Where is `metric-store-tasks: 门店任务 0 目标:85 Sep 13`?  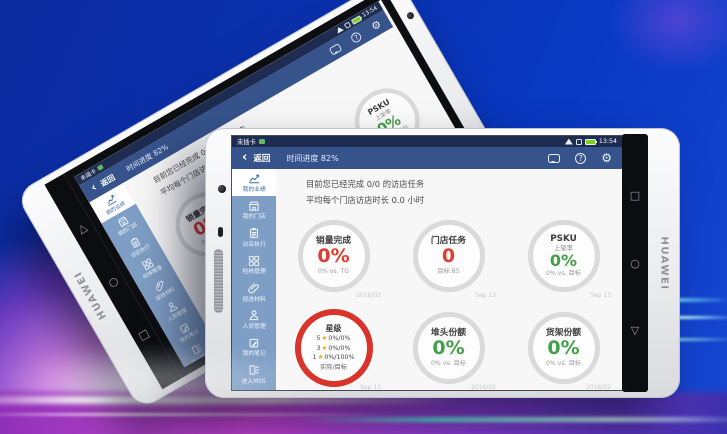 metric-store-tasks: 门店任务 0 目标:85 Sep 13 is located at coordinates (448, 256).